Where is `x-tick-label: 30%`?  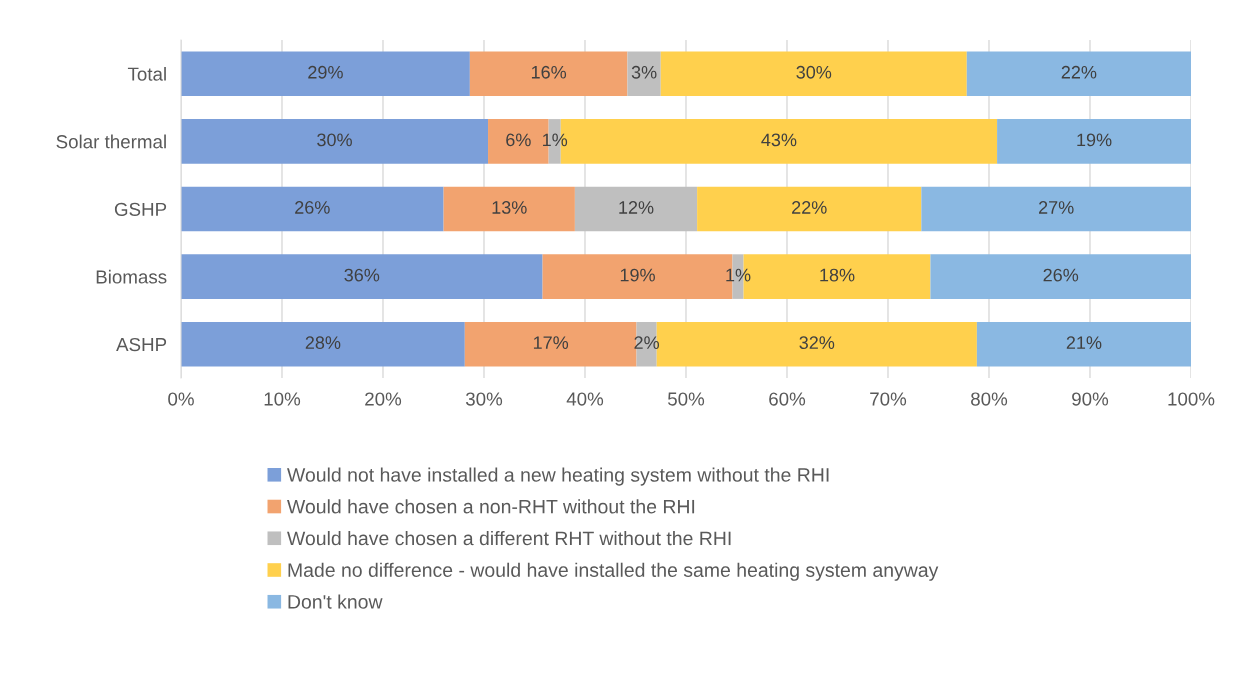
x-tick-label: 30% is located at coordinates (484, 399).